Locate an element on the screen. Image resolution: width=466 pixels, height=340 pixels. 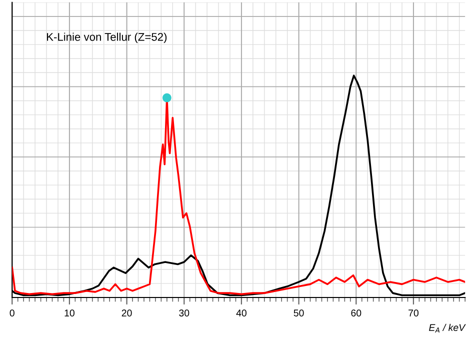
x-tick-label: 60 is located at coordinates (356, 313).